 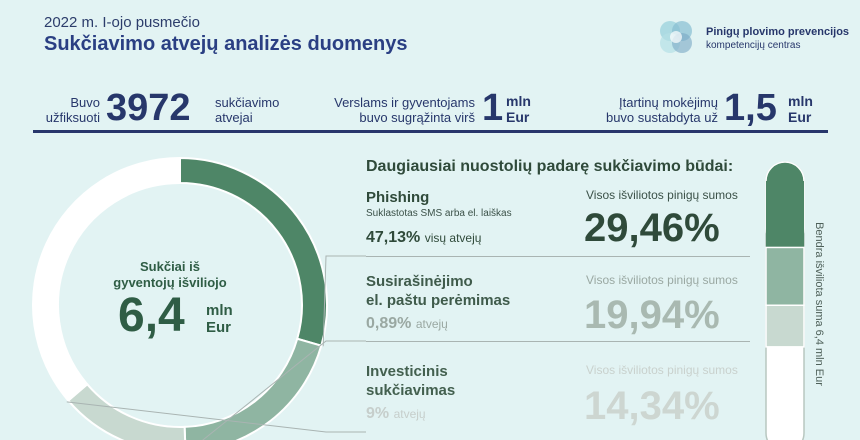 What do you see at coordinates (378, 413) in the screenshot?
I see `method-share-pct: 9%` at bounding box center [378, 413].